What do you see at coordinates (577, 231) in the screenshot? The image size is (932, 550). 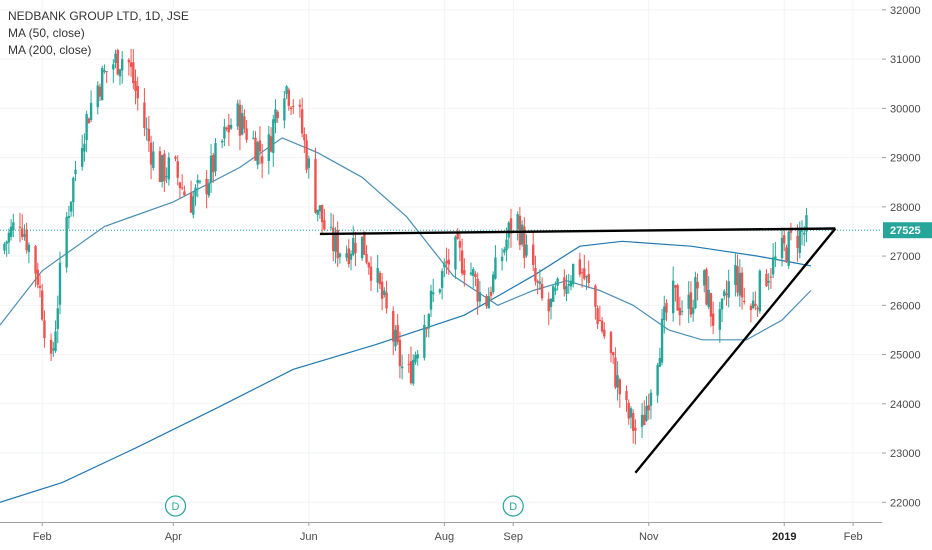 I see `trendline-resistance` at bounding box center [577, 231].